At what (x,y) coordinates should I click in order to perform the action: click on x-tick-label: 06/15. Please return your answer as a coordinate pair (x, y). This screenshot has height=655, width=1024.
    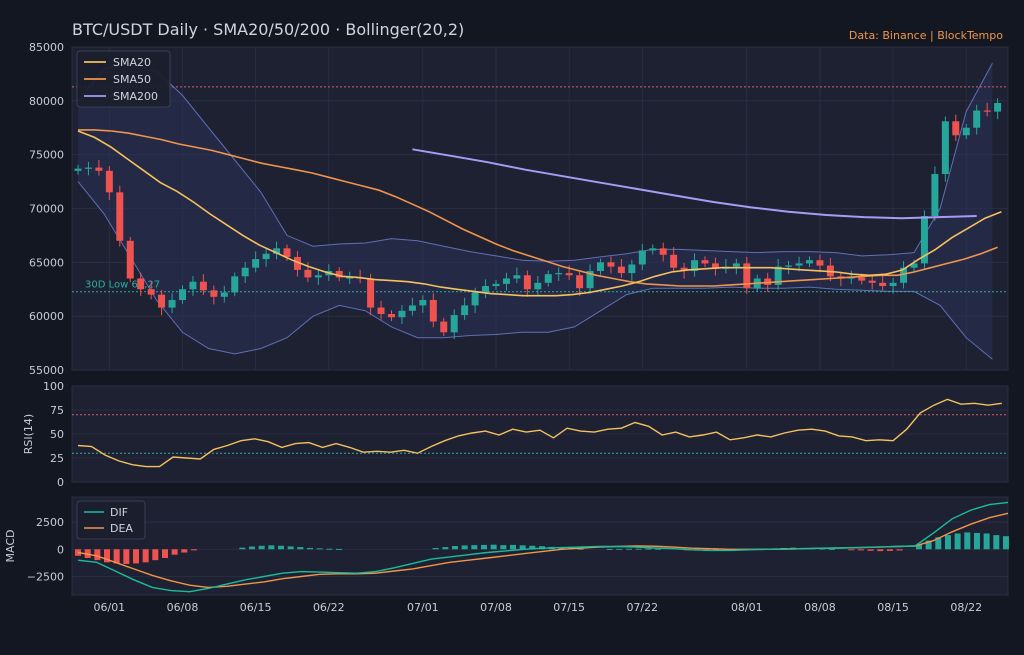
    Looking at the image, I should click on (256, 607).